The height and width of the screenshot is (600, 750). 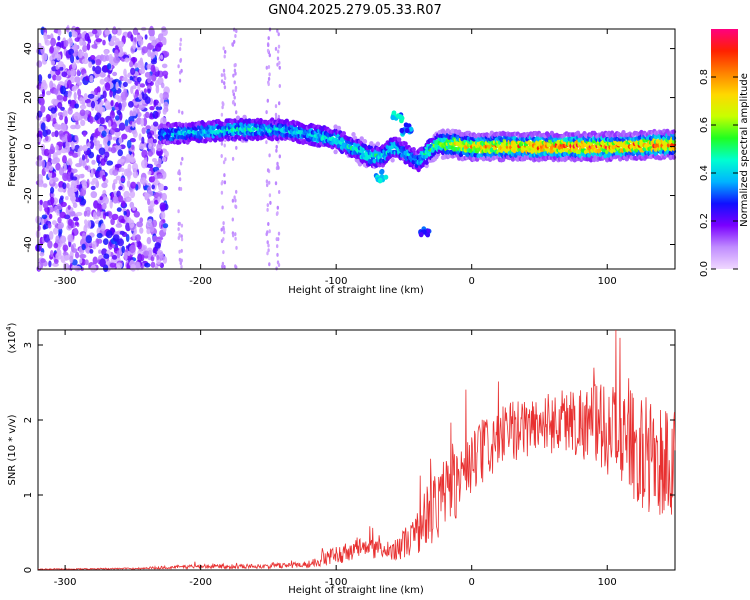 I want to click on y-tick-label: -20, so click(x=28, y=195).